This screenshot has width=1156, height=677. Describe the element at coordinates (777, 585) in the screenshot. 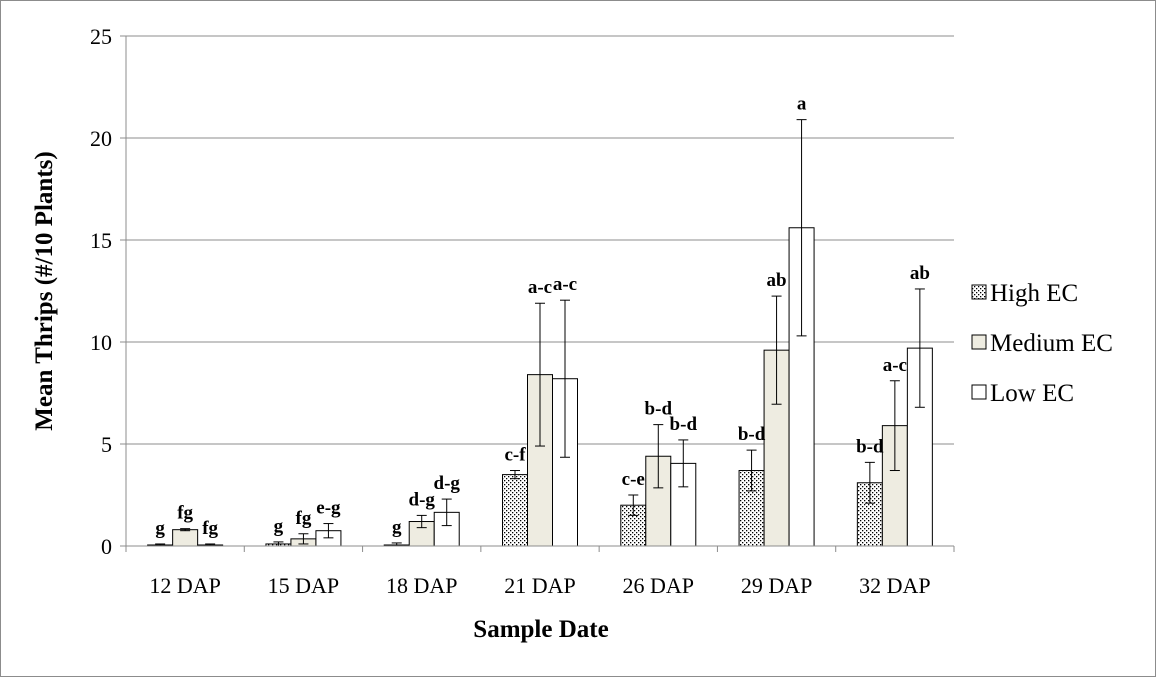

I see `x-tick-label: 29 DAP` at that location.